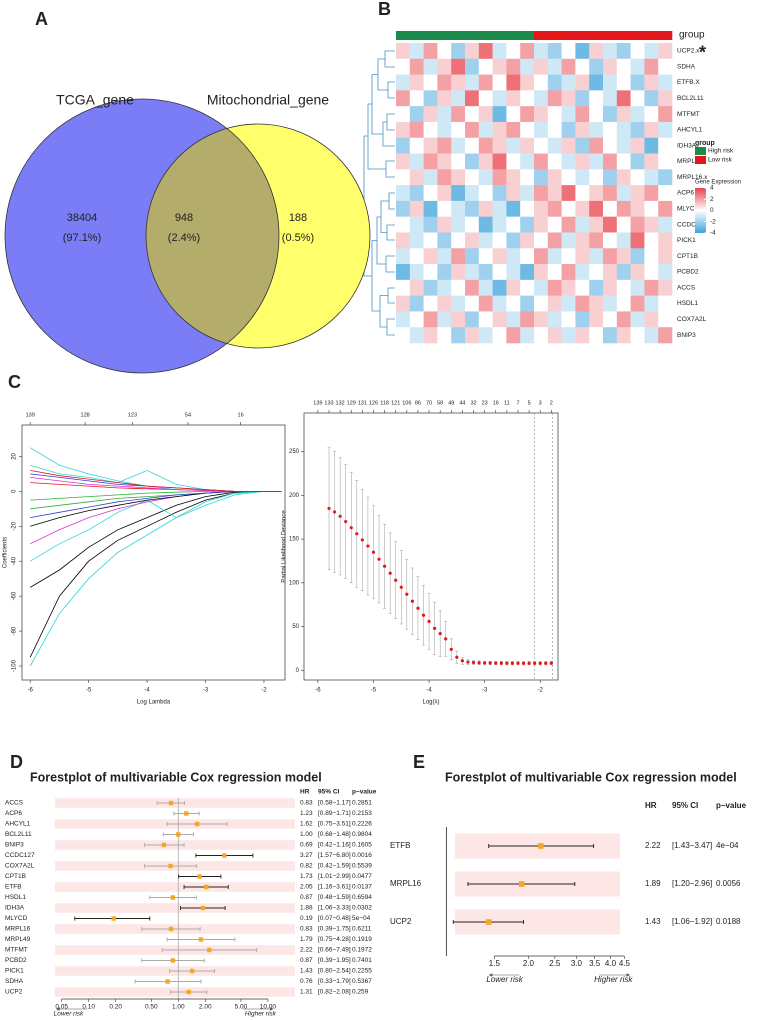  What do you see at coordinates (334, 855) in the screenshot?
I see `ci-label: [1.57−6.80]` at bounding box center [334, 855].